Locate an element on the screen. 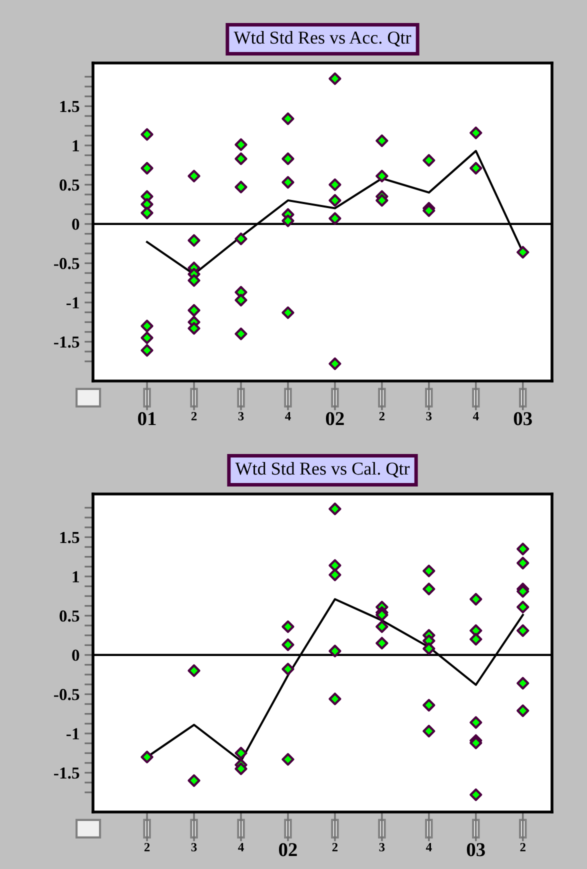 This screenshot has height=869, width=587. chart-title: Wtd Std Res vs Cal. Qtr is located at coordinates (322, 470).